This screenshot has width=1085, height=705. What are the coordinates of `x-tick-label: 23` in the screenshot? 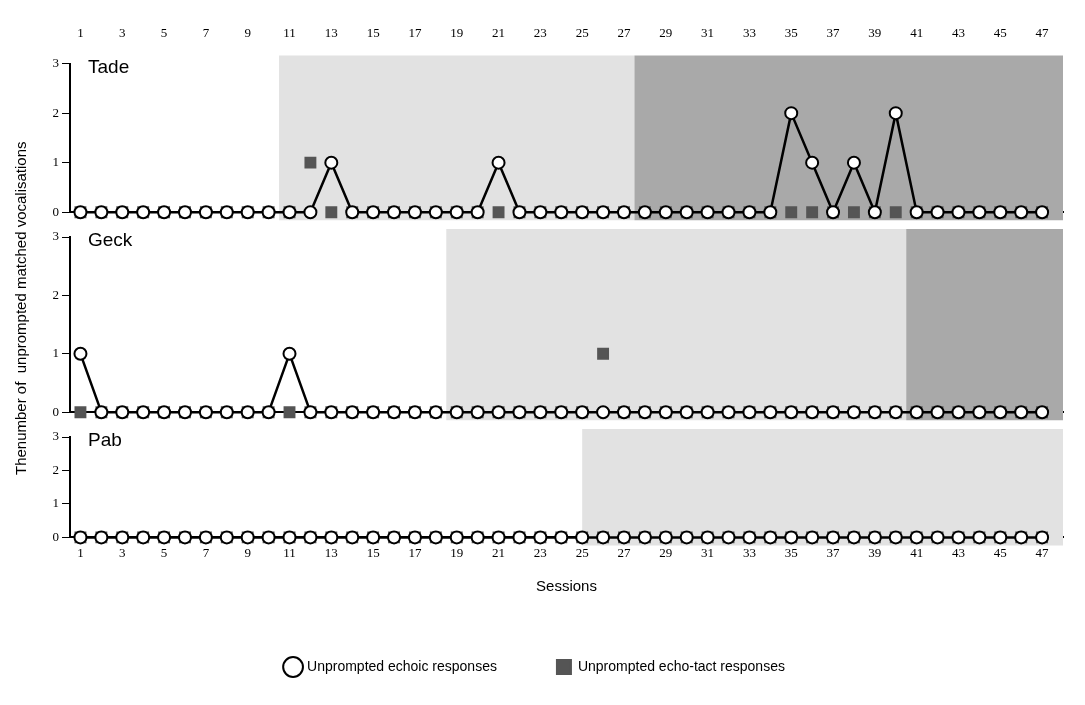 It's located at (540, 552).